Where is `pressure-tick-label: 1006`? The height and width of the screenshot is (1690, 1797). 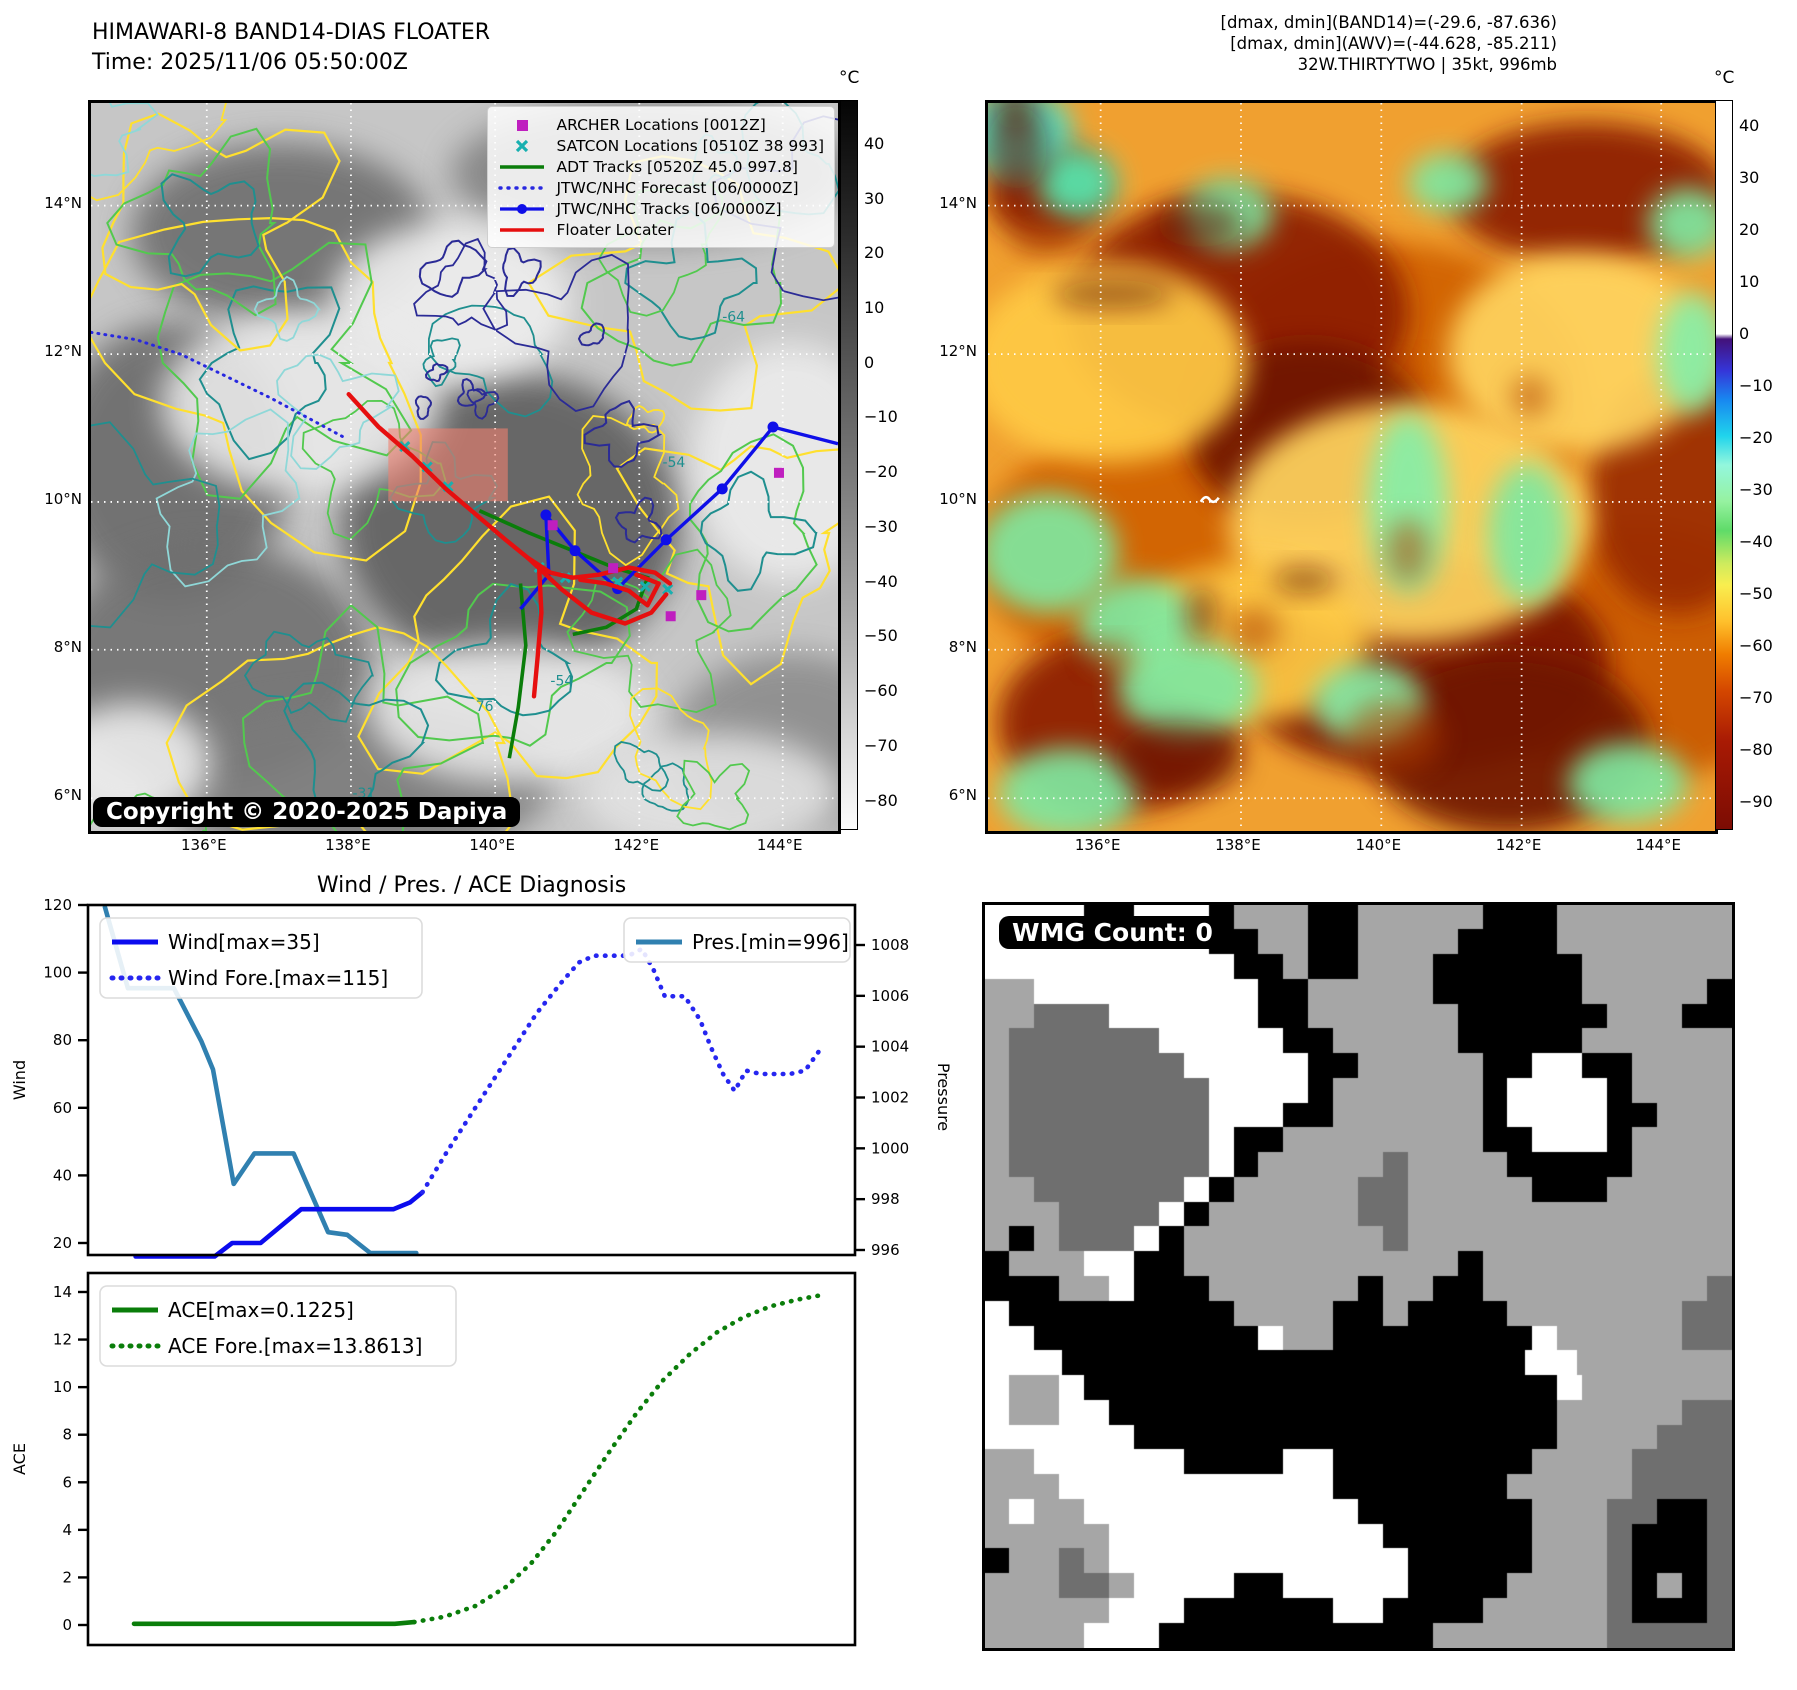
pressure-tick-label: 1006 is located at coordinates (890, 996).